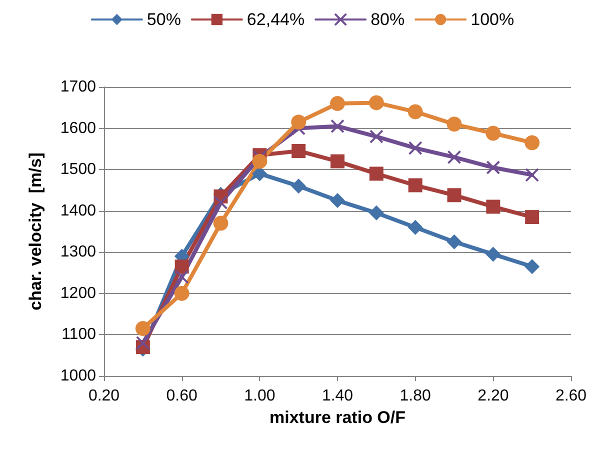 The image size is (605, 459). I want to click on y-axis-title: char. velocity [m/s], so click(35, 231).